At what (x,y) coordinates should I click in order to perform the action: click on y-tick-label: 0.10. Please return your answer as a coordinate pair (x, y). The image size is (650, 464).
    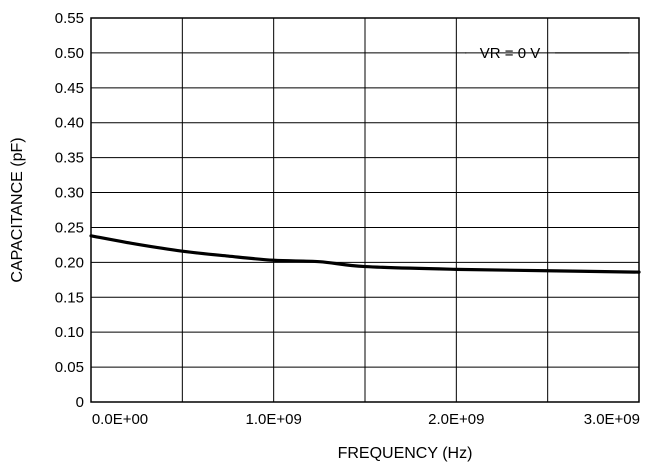
    Looking at the image, I should click on (69, 332).